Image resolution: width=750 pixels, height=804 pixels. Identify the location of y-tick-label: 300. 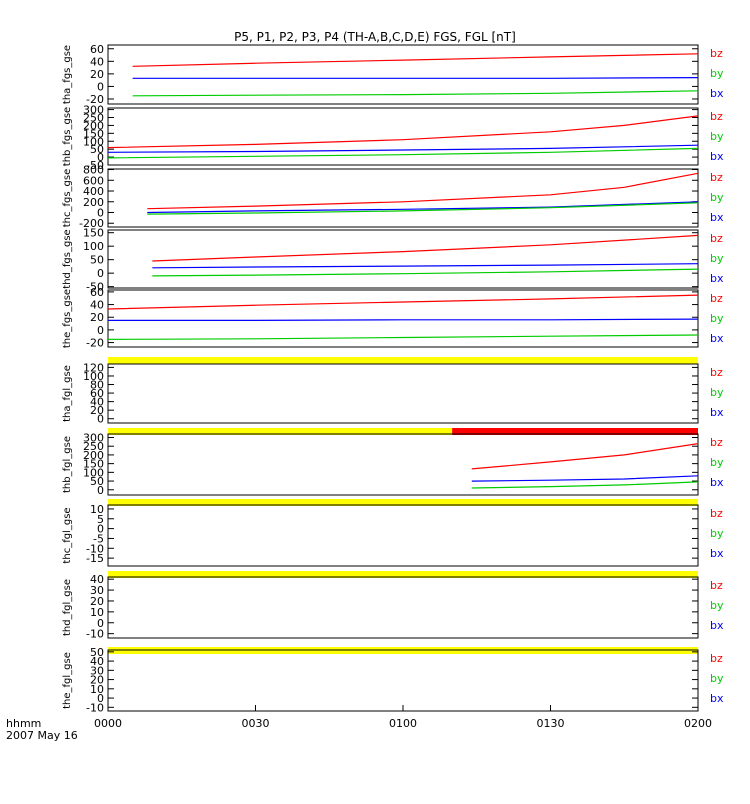
(93, 437).